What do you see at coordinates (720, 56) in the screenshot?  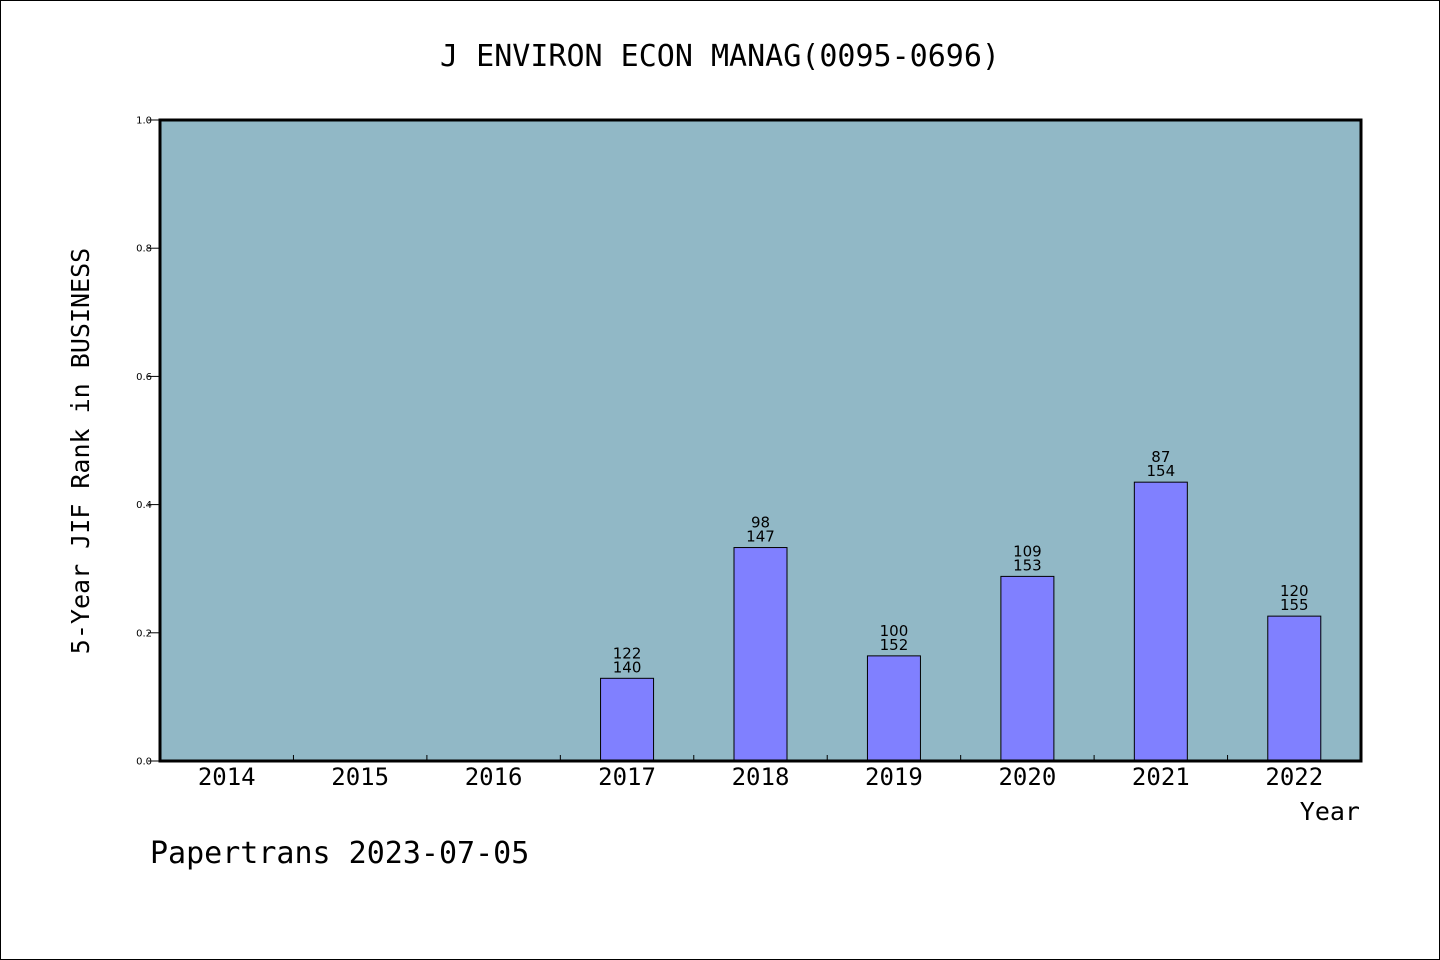 I see `chart-title: J ENVIRON ECON MANAG(0095-0696)` at bounding box center [720, 56].